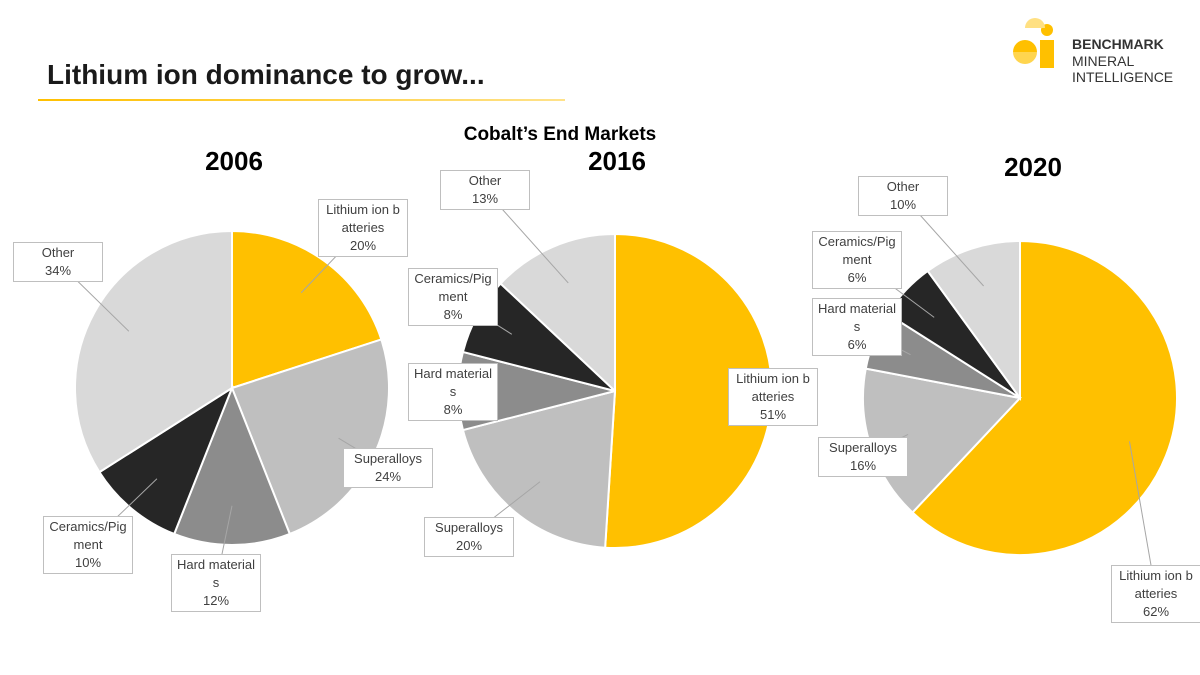  I want to click on chart-title: 2006, so click(234, 161).